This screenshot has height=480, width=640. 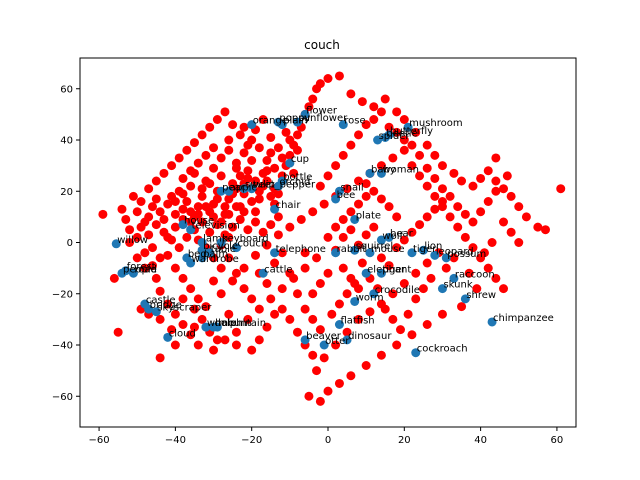 What do you see at coordinates (402, 233) in the screenshot?
I see `point-label: bear` at bounding box center [402, 233].